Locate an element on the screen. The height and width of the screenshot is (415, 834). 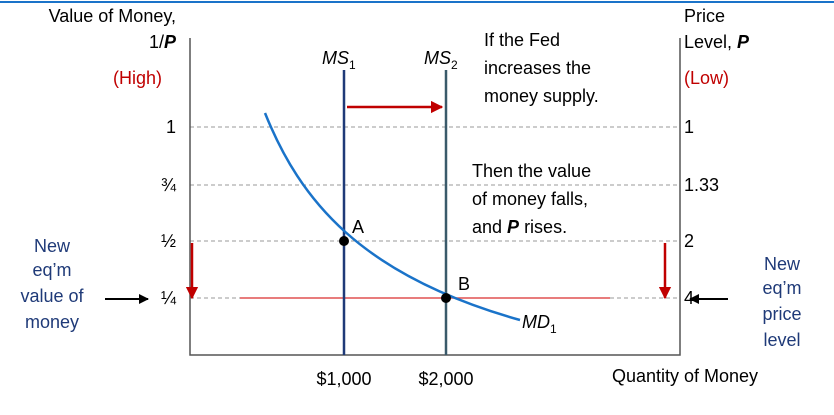
curve-label: MS2 is located at coordinates (441, 60).